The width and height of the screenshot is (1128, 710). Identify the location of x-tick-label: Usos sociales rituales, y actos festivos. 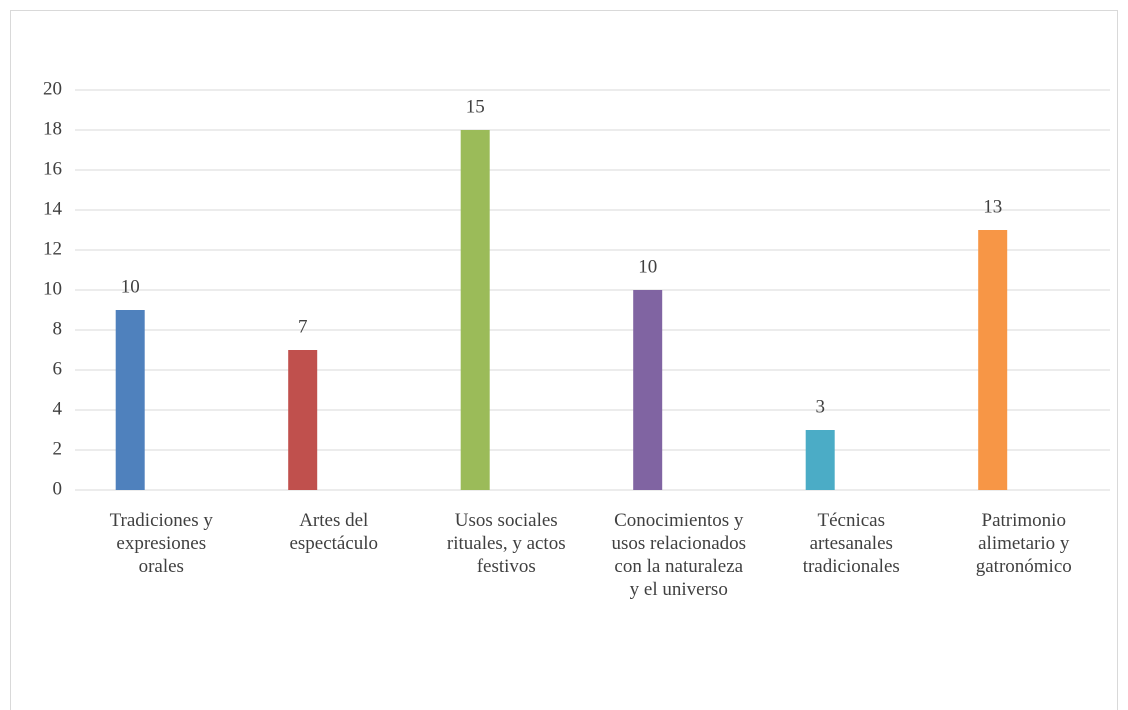
(506, 543).